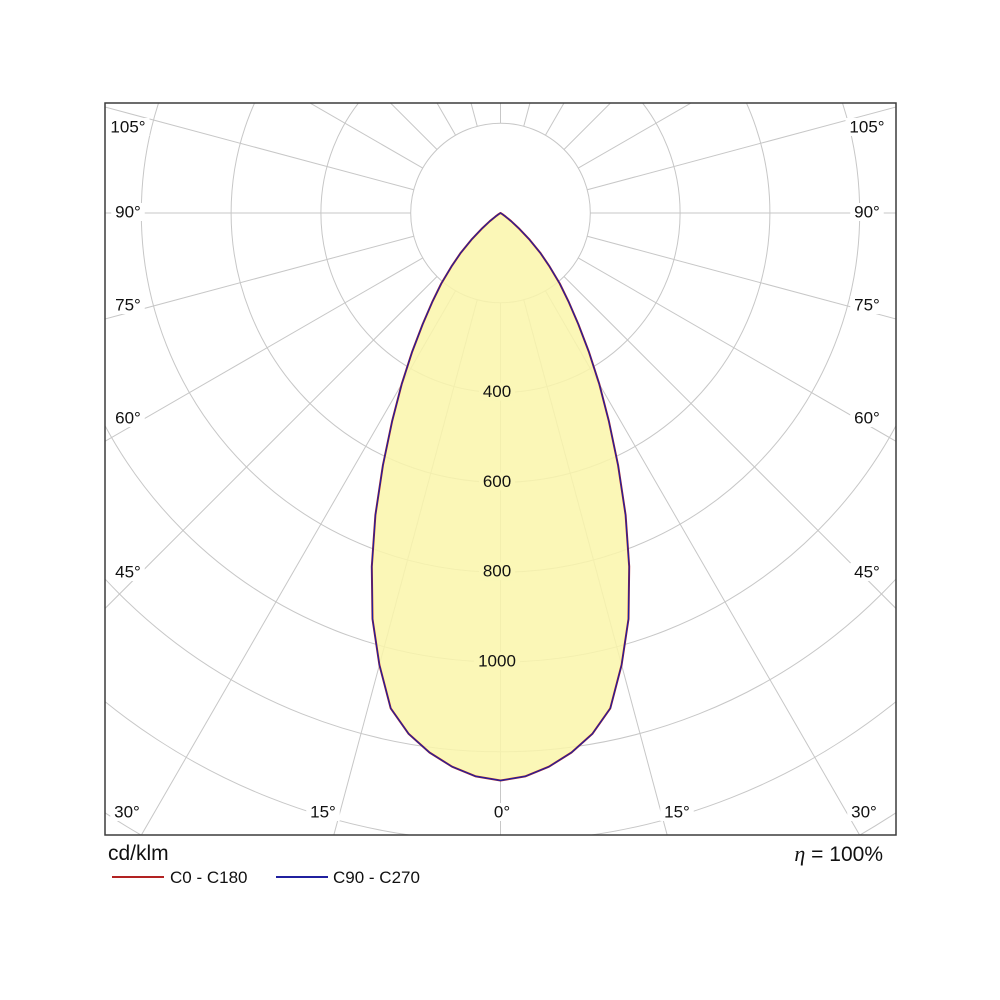 The width and height of the screenshot is (1000, 1000). I want to click on curve-c90-c270, so click(500, 497).